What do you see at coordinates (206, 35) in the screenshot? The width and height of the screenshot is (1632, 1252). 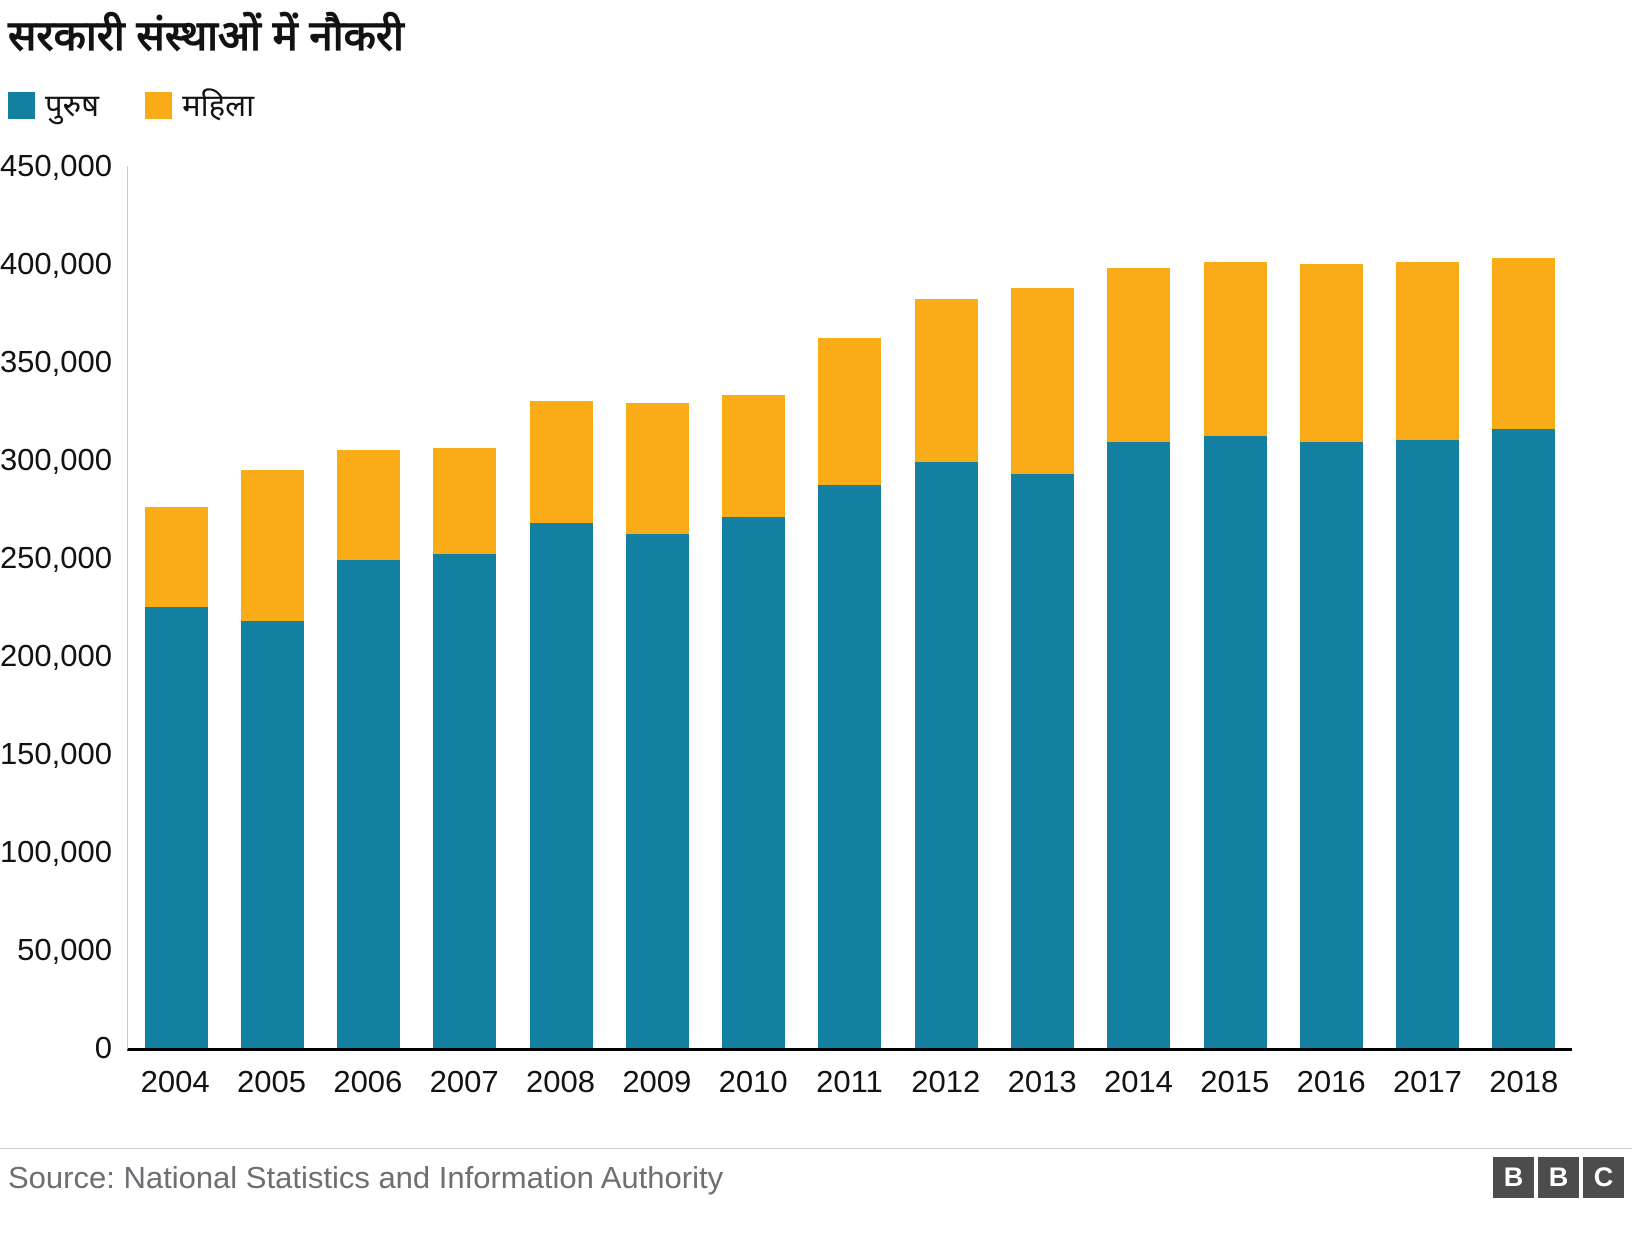 I see `chart-title: सरकारी संस्थाओं में नौकरी` at bounding box center [206, 35].